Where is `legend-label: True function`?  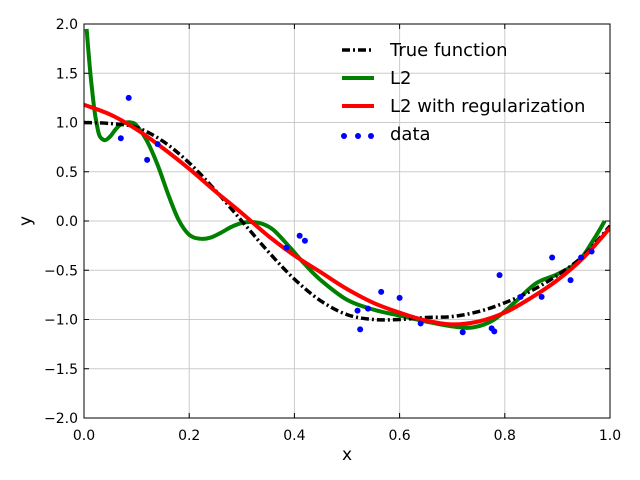 legend-label: True function is located at coordinates (448, 50).